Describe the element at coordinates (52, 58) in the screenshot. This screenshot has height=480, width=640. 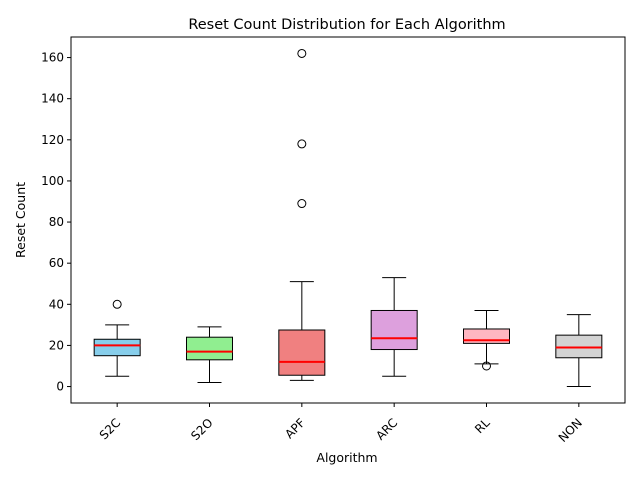
I see `y-tick-label: 160` at that location.